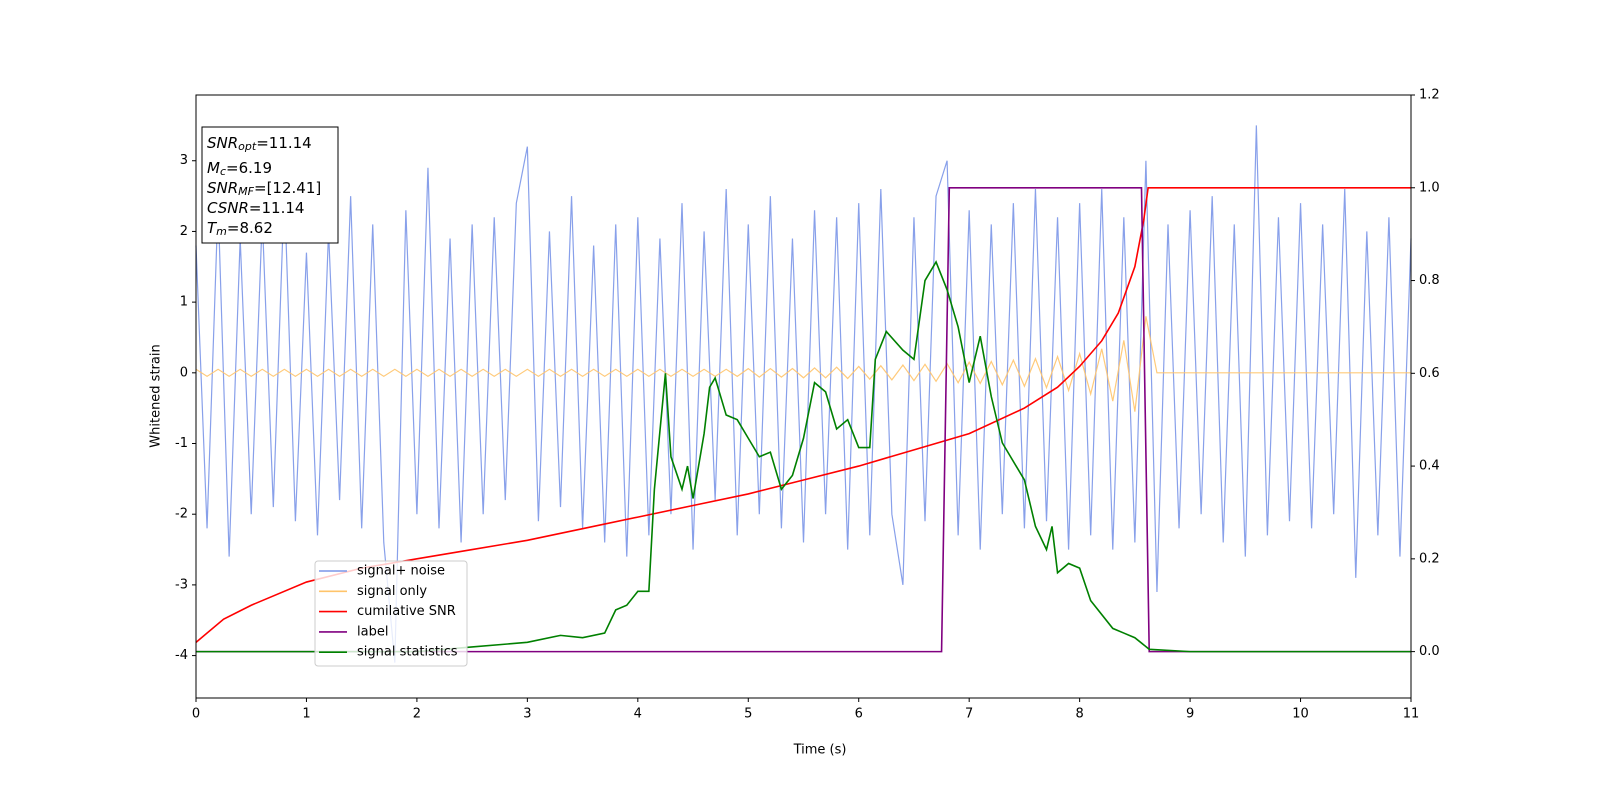 This screenshot has width=1600, height=800. Describe the element at coordinates (406, 611) in the screenshot. I see `legend-label: cumilative SNR` at that location.